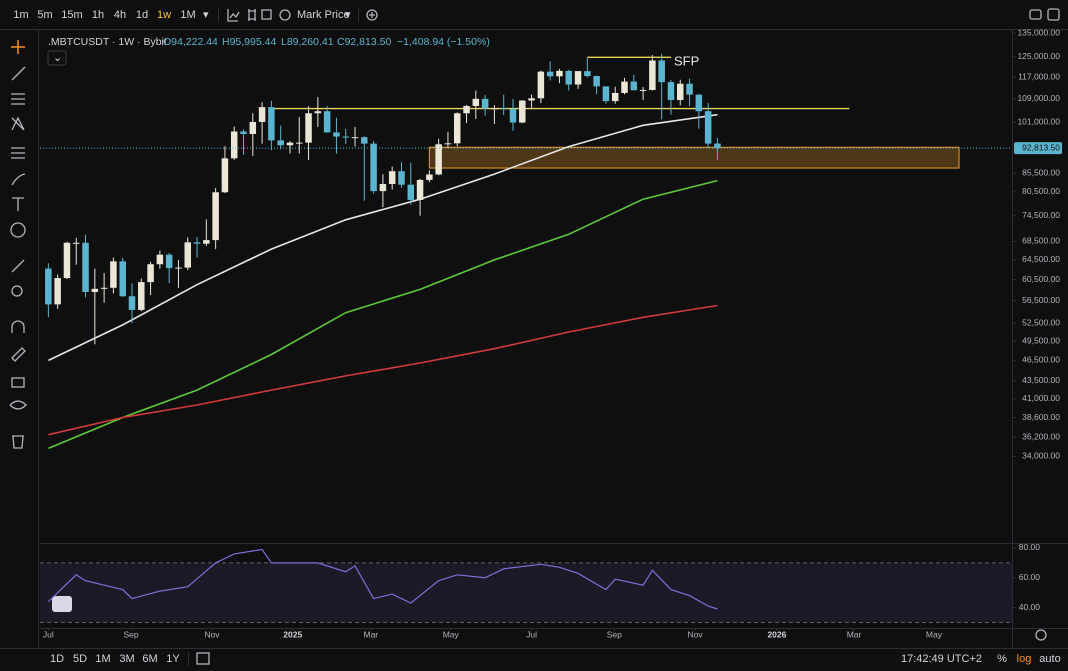 This screenshot has height=671, width=1068. What do you see at coordinates (1041, 215) in the screenshot?
I see `y-tick-label: 74,500.00` at bounding box center [1041, 215].